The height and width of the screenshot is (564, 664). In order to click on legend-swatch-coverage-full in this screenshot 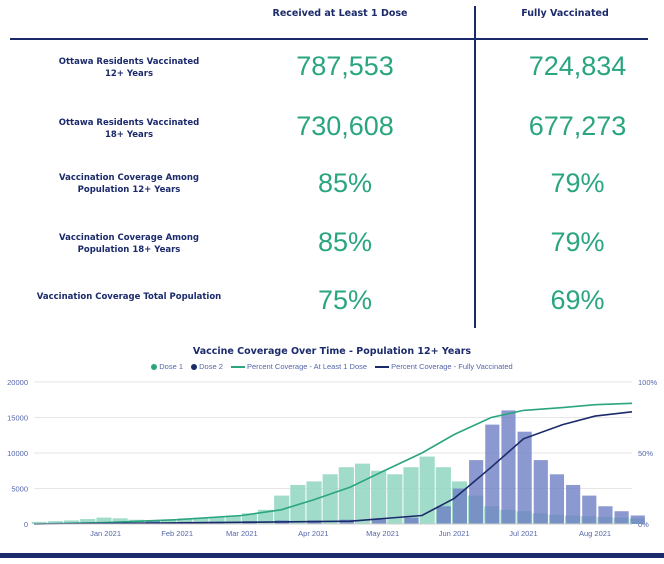, I will do `click(382, 367)`.